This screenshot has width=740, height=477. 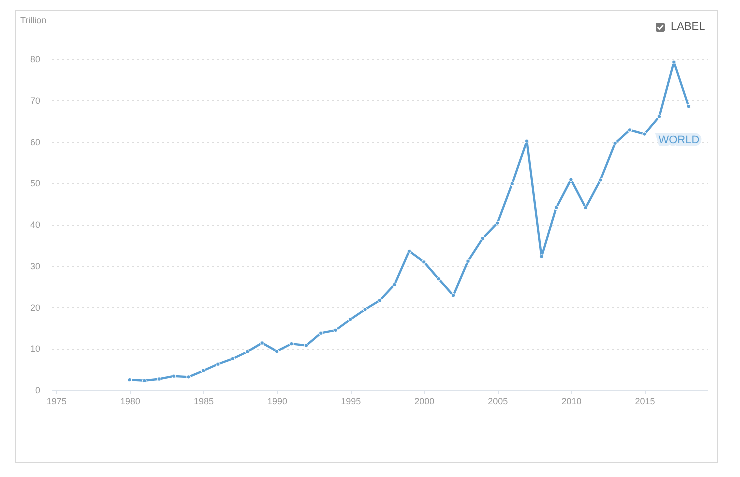 I want to click on x-tick-label: 2000, so click(x=424, y=401).